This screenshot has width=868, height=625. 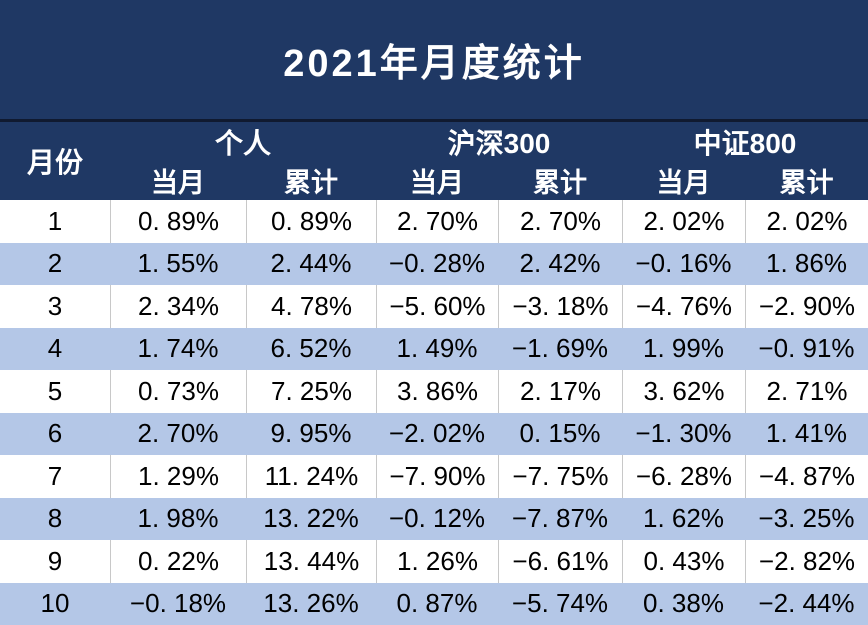 I want to click on column-header-personal-cumulative: 累计, so click(x=311, y=183).